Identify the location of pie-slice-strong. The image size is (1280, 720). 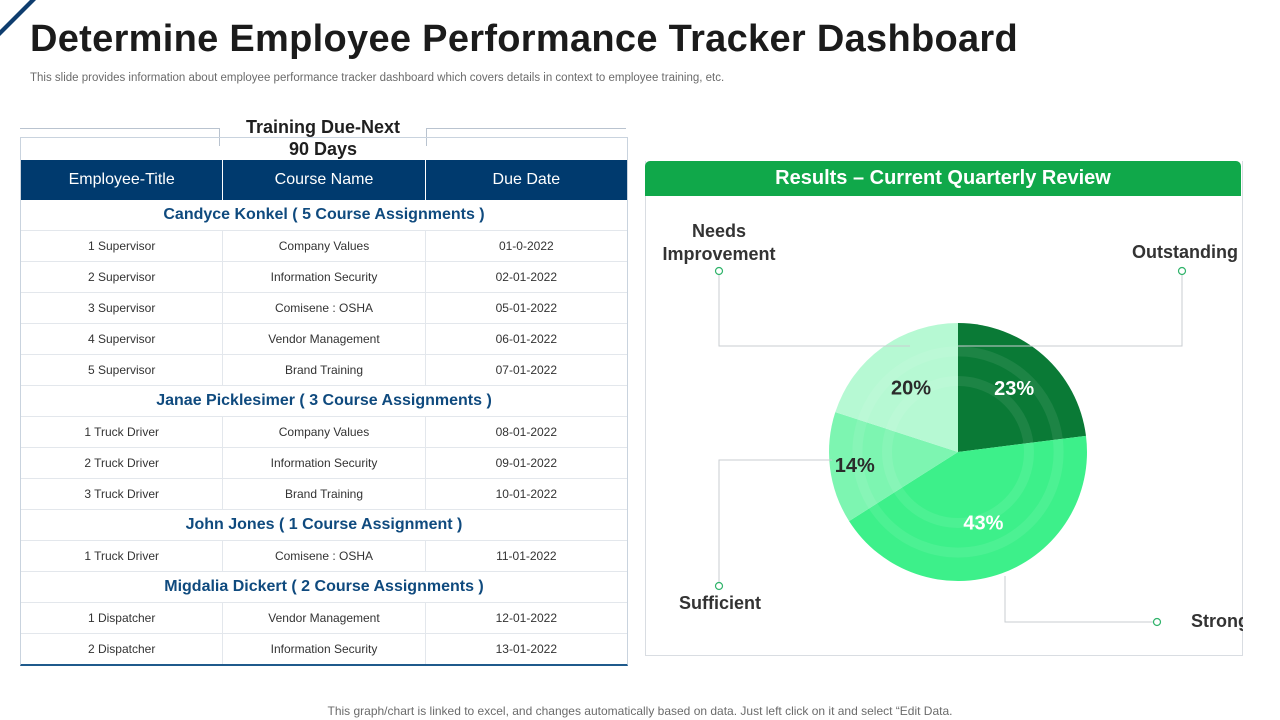
(968, 508).